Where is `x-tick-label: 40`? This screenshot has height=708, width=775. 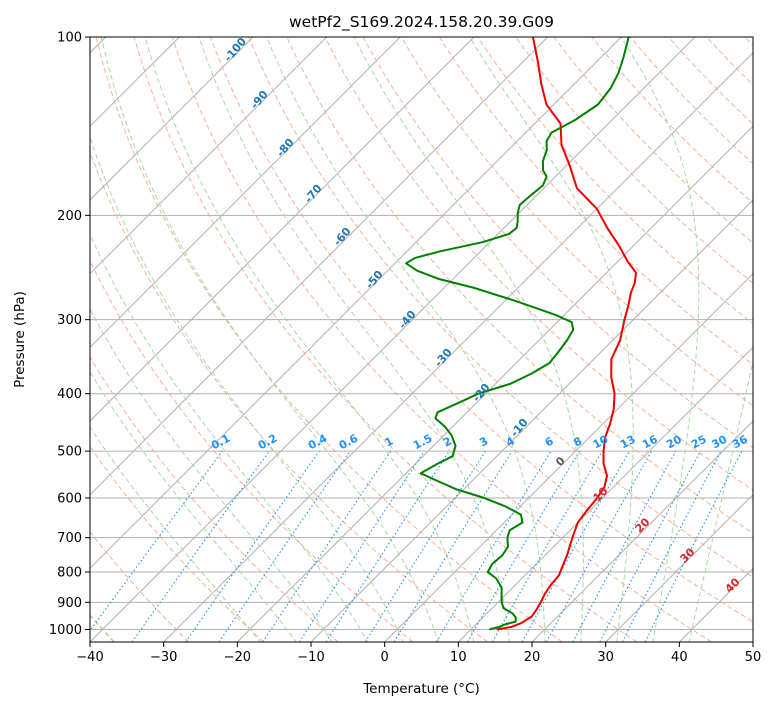
x-tick-label: 40 is located at coordinates (679, 657).